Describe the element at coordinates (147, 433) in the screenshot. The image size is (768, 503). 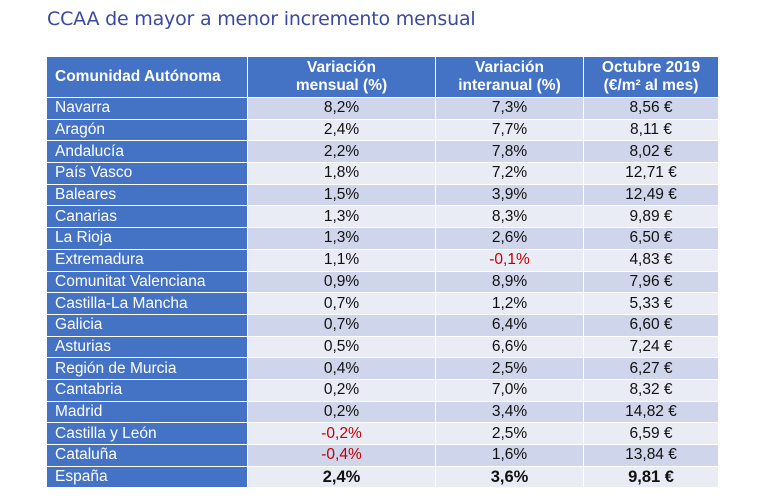
I see `cell-comunidad: Castilla y León` at that location.